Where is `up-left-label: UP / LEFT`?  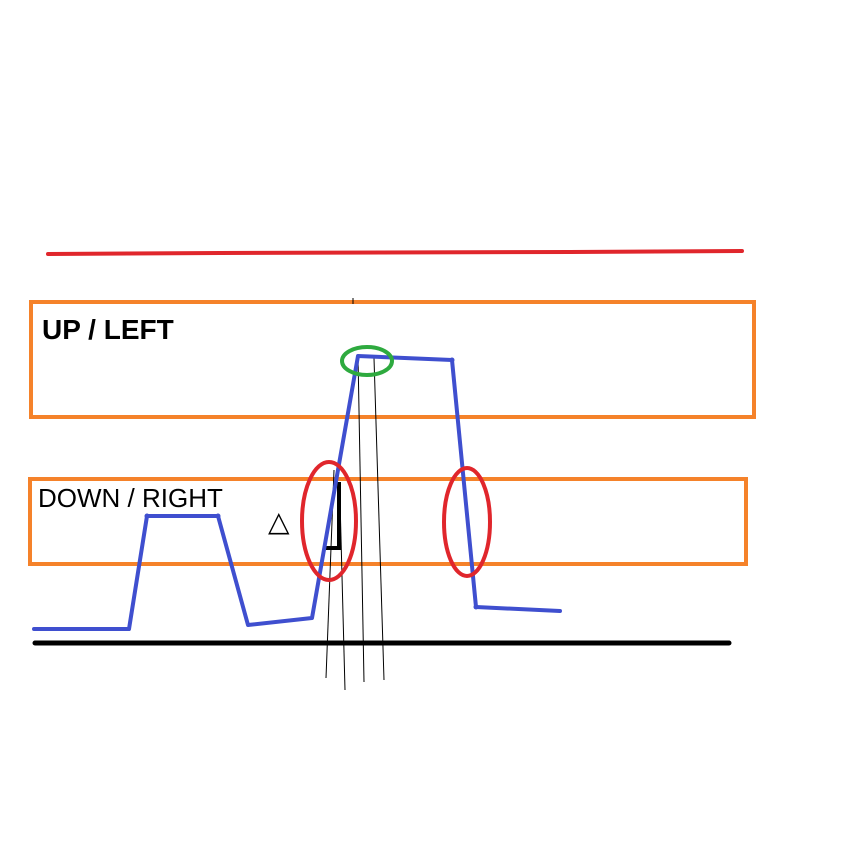
up-left-label: UP / LEFT is located at coordinates (108, 329).